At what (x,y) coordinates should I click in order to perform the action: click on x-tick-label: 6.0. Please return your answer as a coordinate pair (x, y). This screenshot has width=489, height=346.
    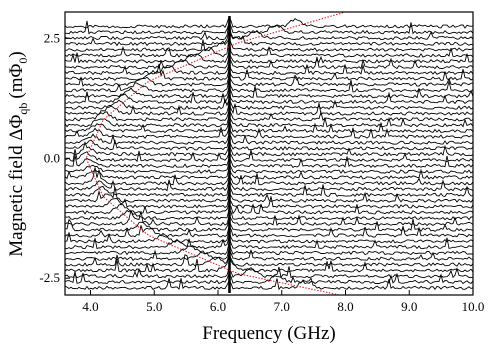
    Looking at the image, I should click on (218, 306).